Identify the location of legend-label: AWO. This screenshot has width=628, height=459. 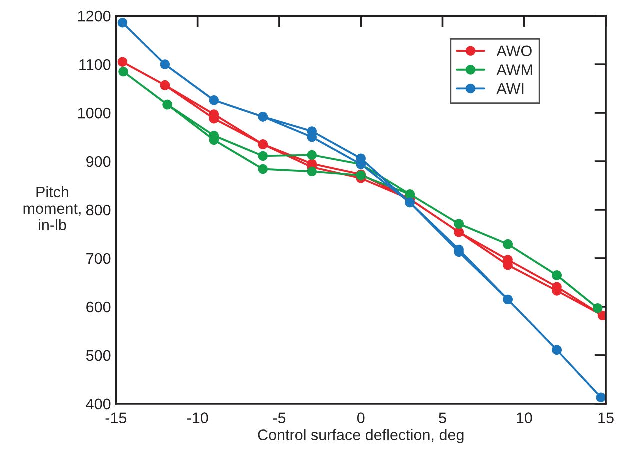
(514, 51).